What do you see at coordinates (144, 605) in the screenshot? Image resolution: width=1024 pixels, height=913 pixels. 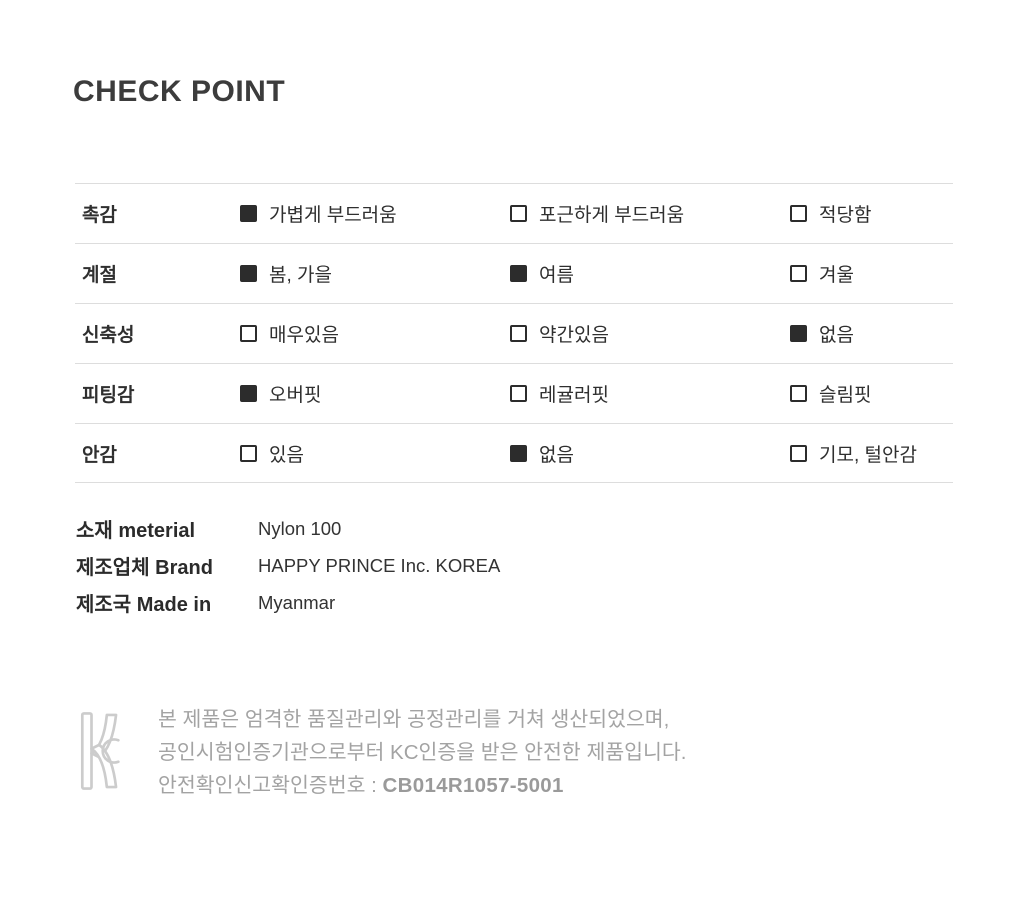 I see `detail-label: 제조국 Made in` at bounding box center [144, 605].